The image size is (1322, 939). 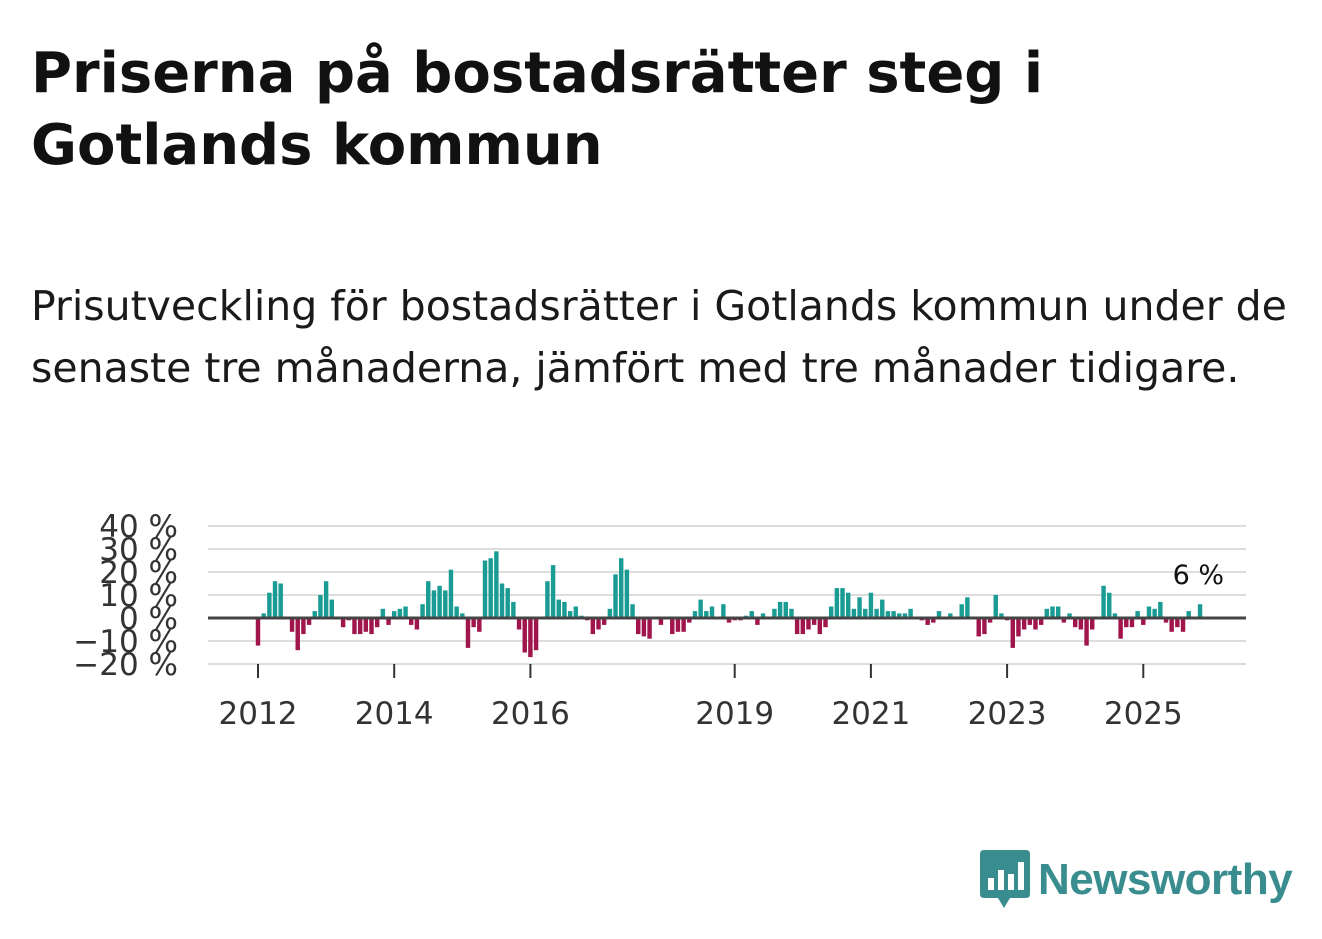 I want to click on x-axis: 2012 2014 2016 2019 2021 2023 2025, so click(x=701, y=698).